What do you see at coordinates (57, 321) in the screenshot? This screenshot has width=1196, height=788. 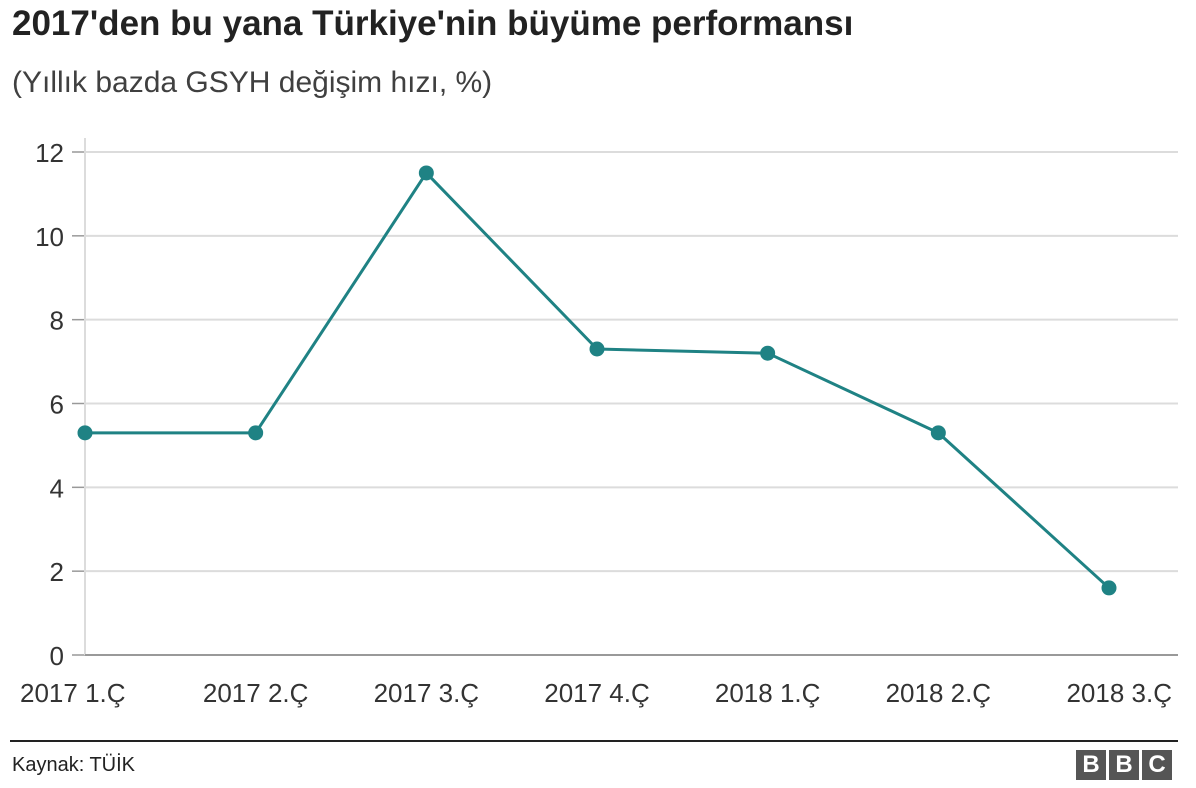 I see `y-tick-label: 8` at bounding box center [57, 321].